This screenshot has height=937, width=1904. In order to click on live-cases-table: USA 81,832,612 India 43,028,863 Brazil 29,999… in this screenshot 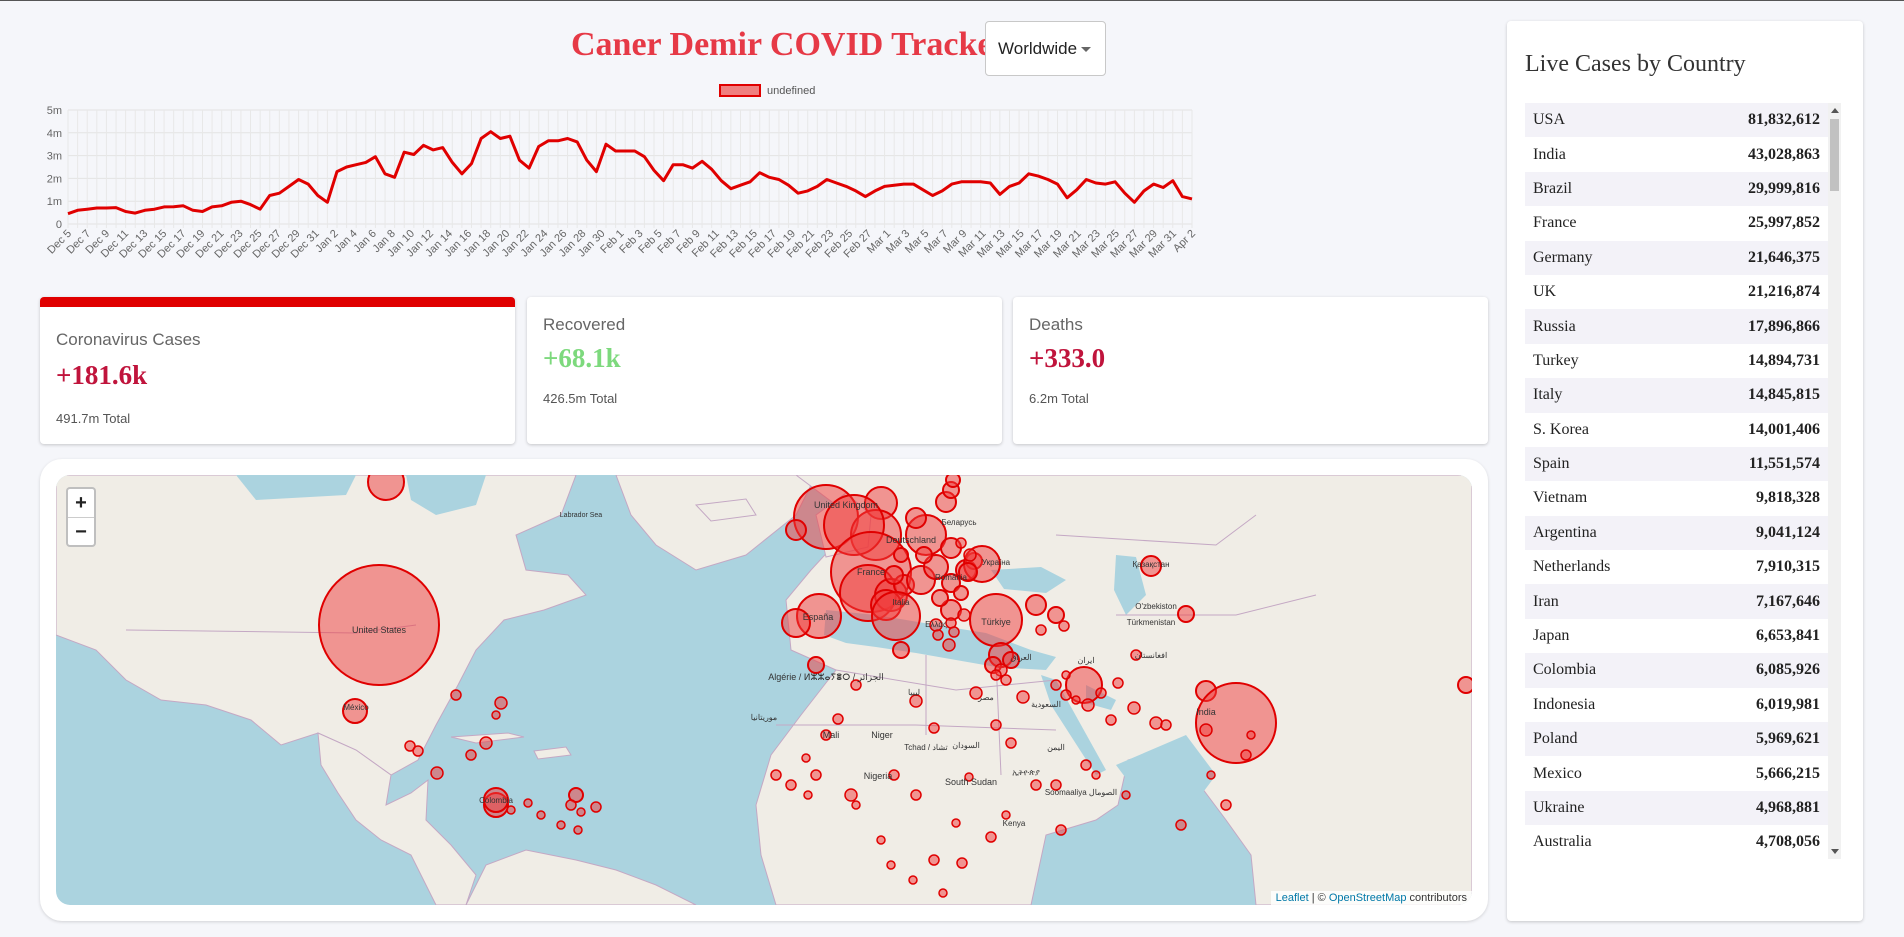, I will do `click(1676, 481)`.